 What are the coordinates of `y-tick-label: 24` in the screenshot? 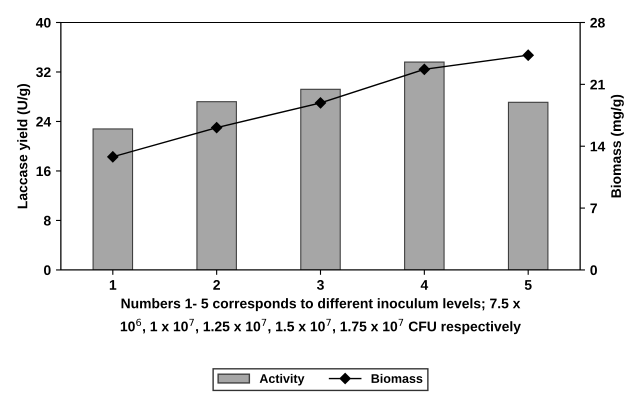 It's located at (44, 121).